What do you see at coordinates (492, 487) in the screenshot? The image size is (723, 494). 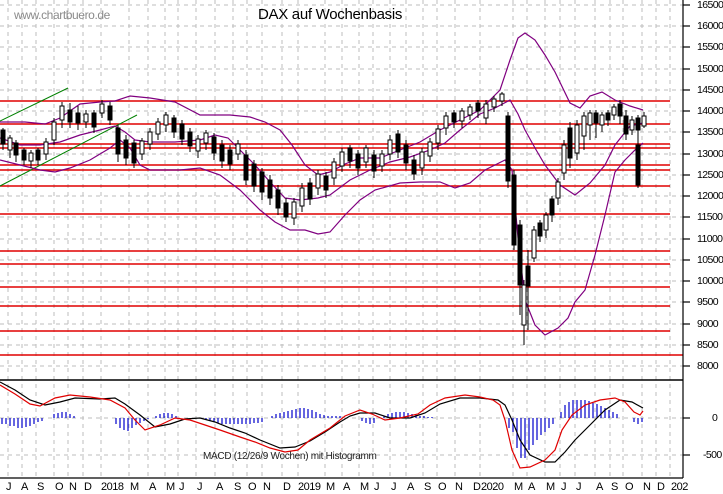 I see `x-tick: 2020` at bounding box center [492, 487].